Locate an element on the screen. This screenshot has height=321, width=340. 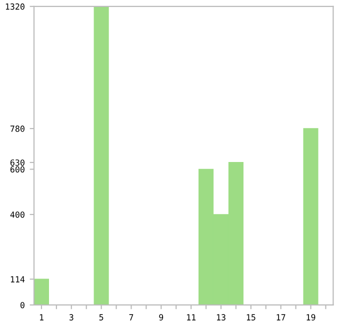
y-tick-label: 114 is located at coordinates (17, 279).